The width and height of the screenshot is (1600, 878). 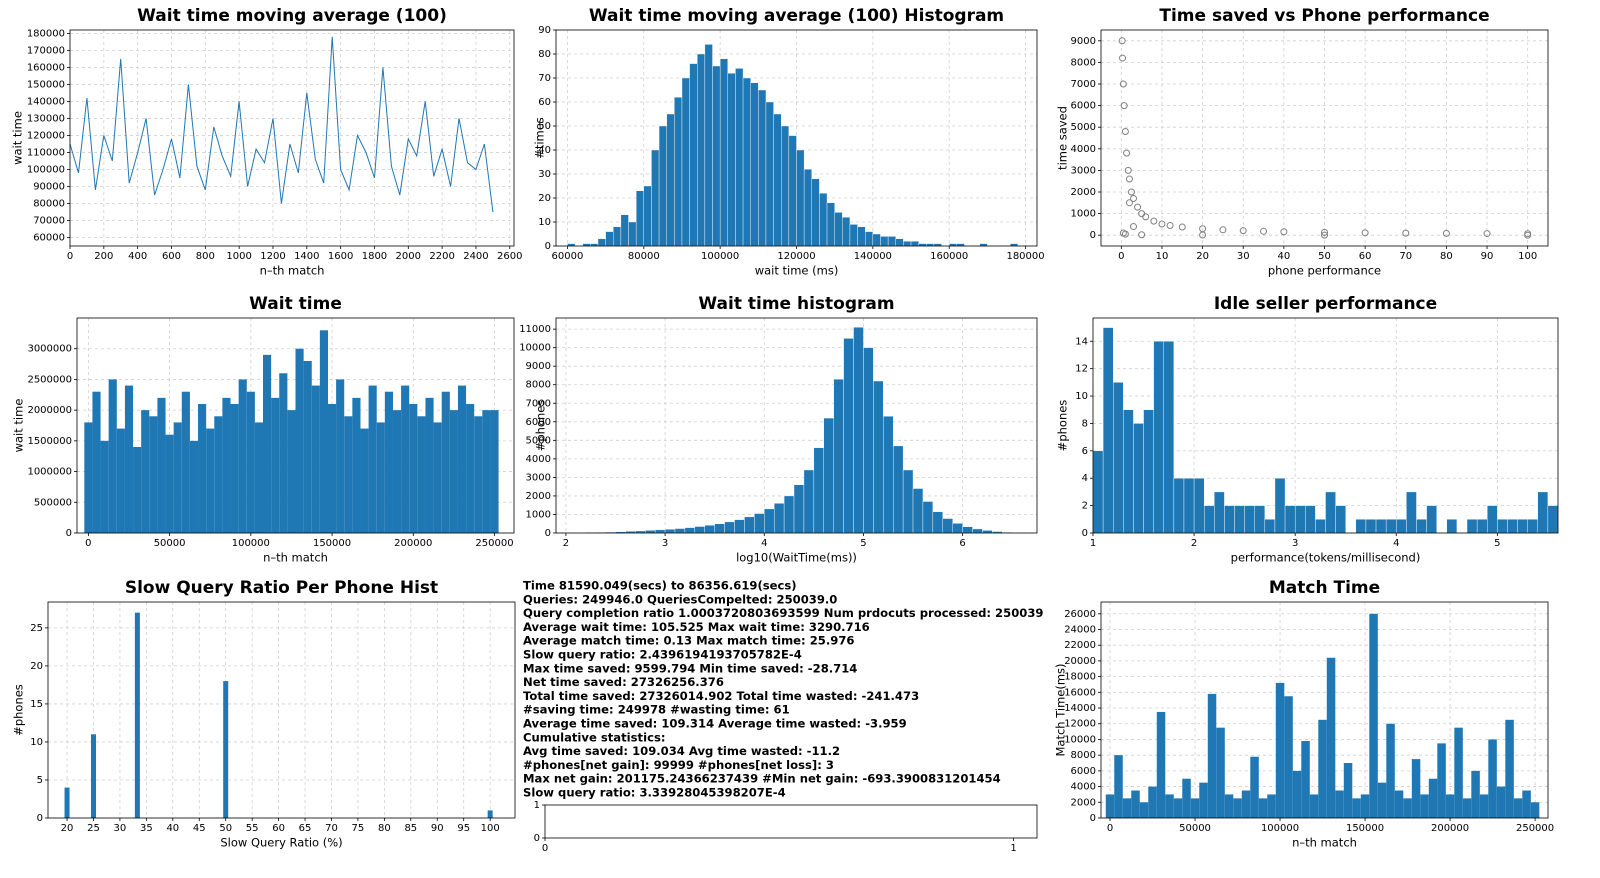 What do you see at coordinates (656, 710) in the screenshot?
I see `stat-line: #saving time: 249978 #wasting time: 61` at bounding box center [656, 710].